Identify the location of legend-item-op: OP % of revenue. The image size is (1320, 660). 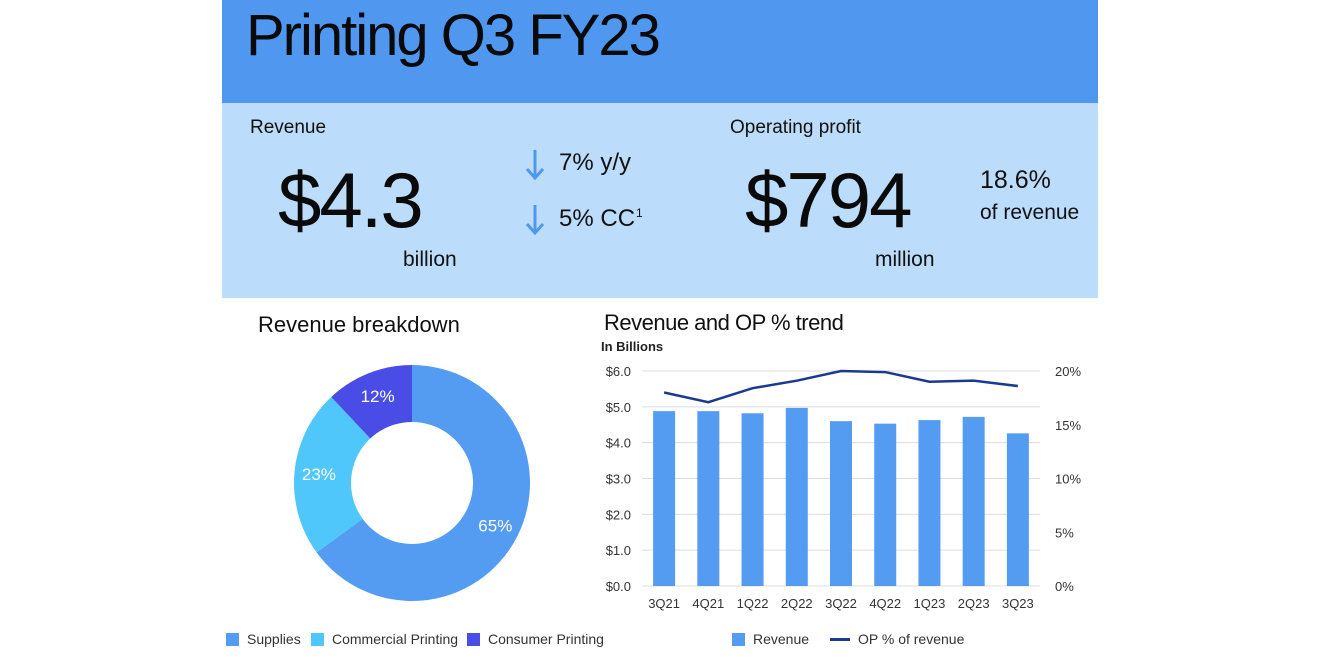
(897, 639).